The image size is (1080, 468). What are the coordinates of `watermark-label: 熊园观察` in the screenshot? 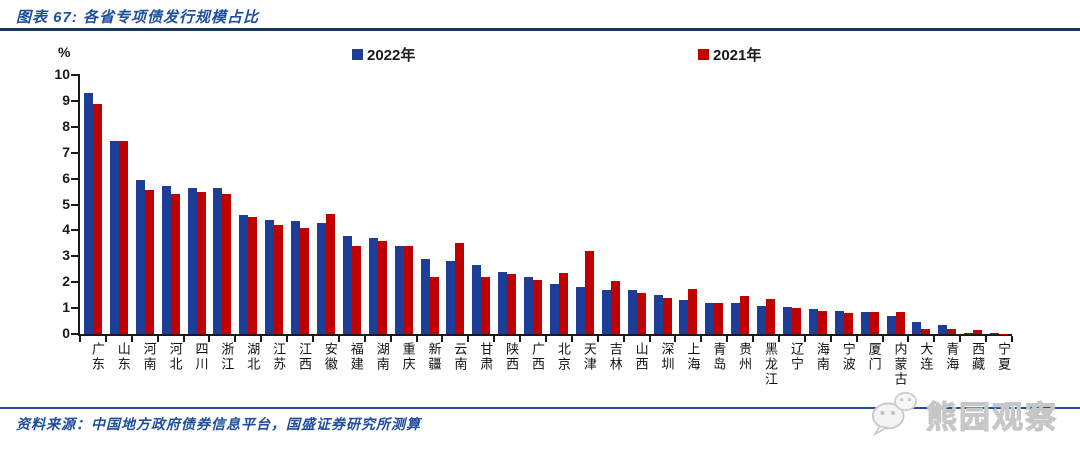 It's located at (992, 417).